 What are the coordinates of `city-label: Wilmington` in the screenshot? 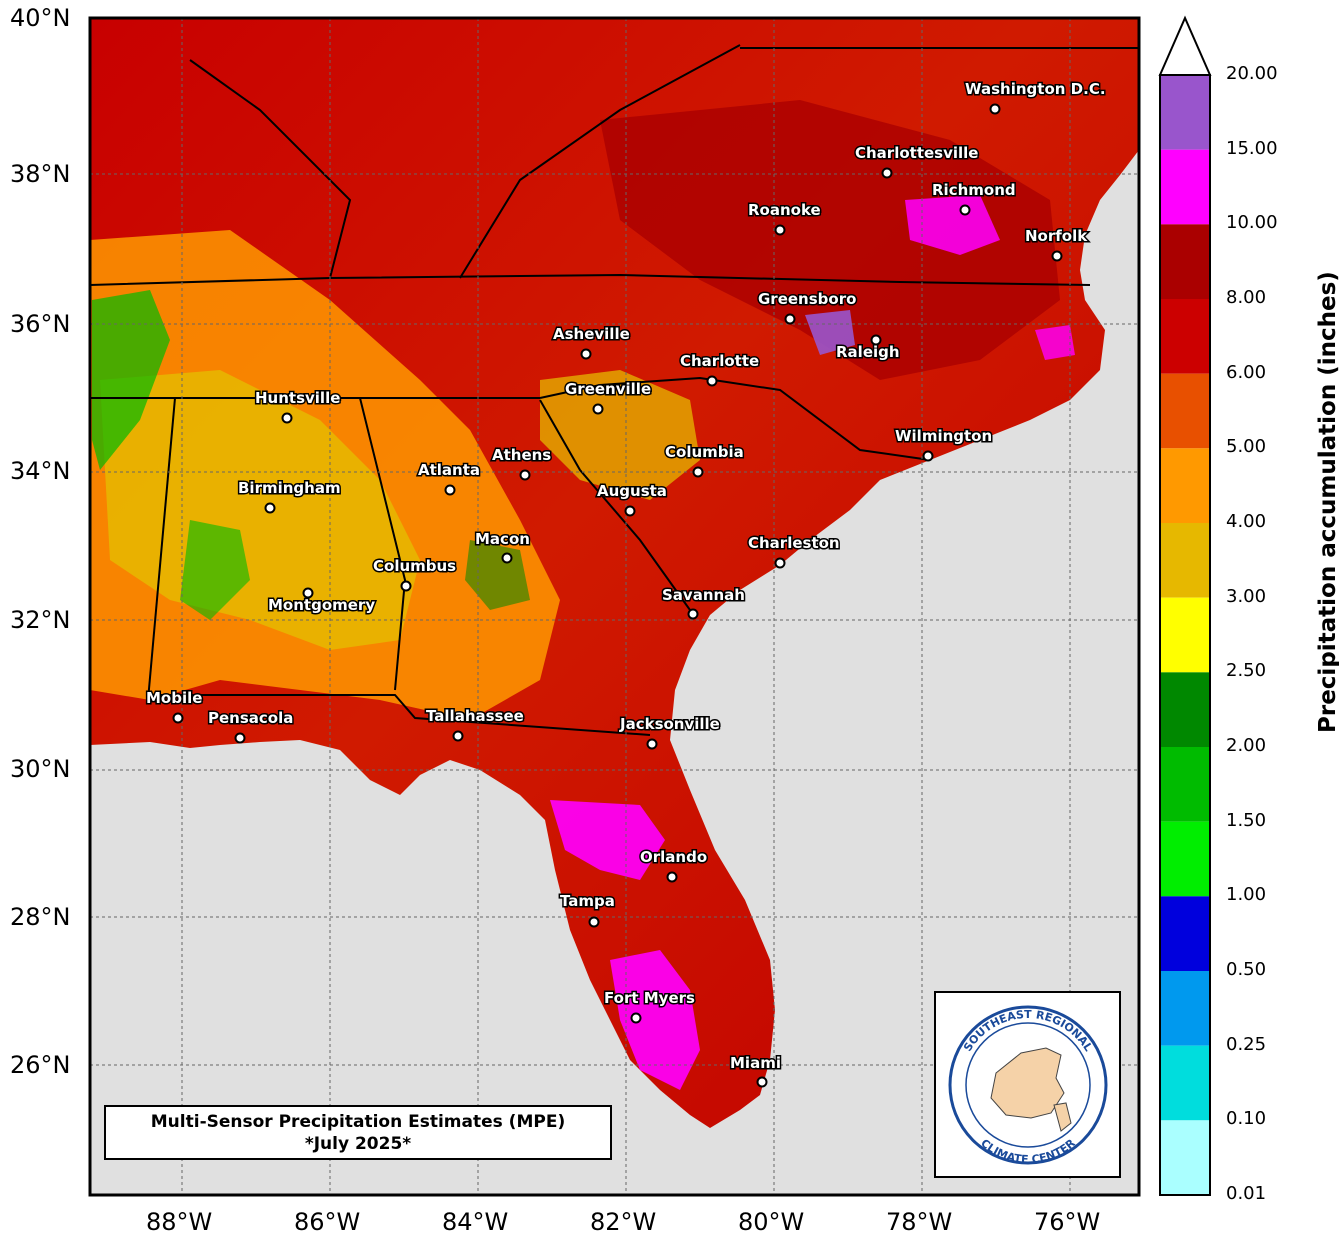 It's located at (943, 436).